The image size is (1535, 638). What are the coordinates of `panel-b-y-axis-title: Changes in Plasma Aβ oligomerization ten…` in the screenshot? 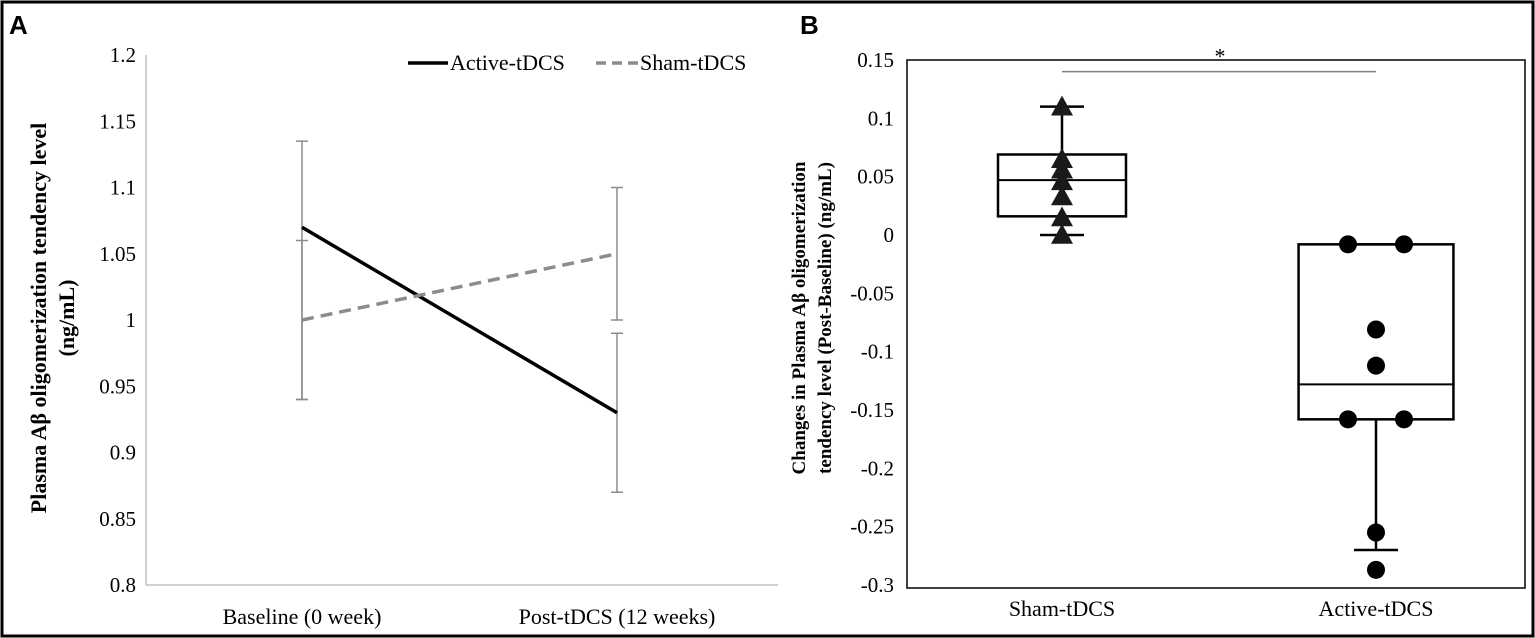 It's located at (812, 317).